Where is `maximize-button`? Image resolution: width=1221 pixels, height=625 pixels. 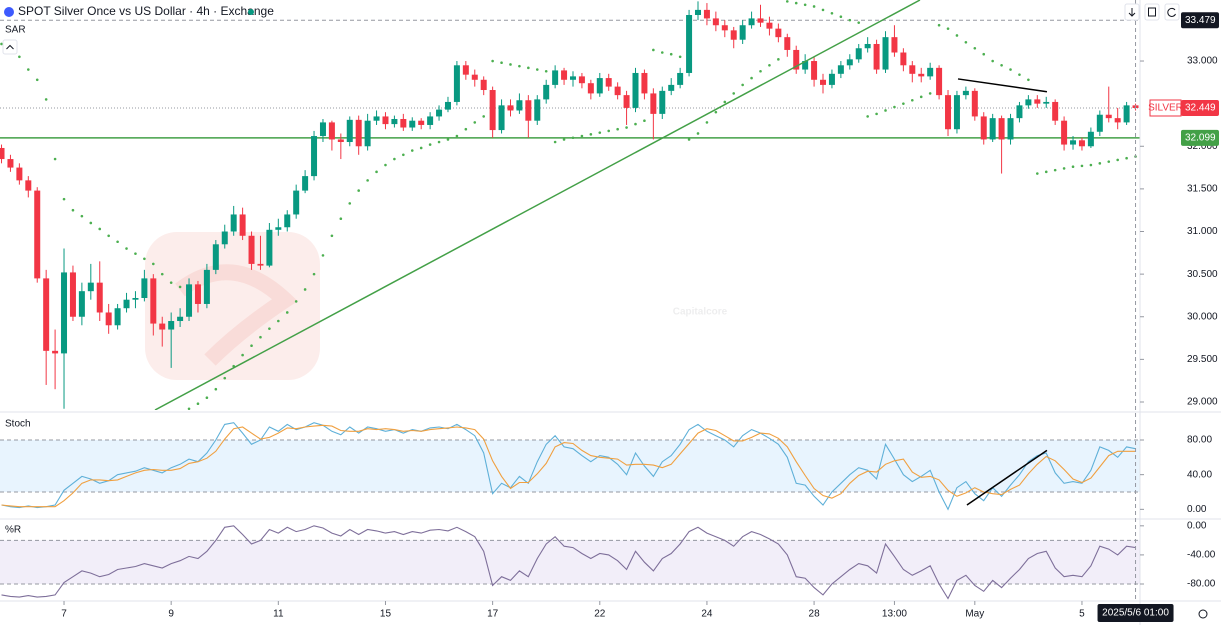 maximize-button is located at coordinates (1152, 12).